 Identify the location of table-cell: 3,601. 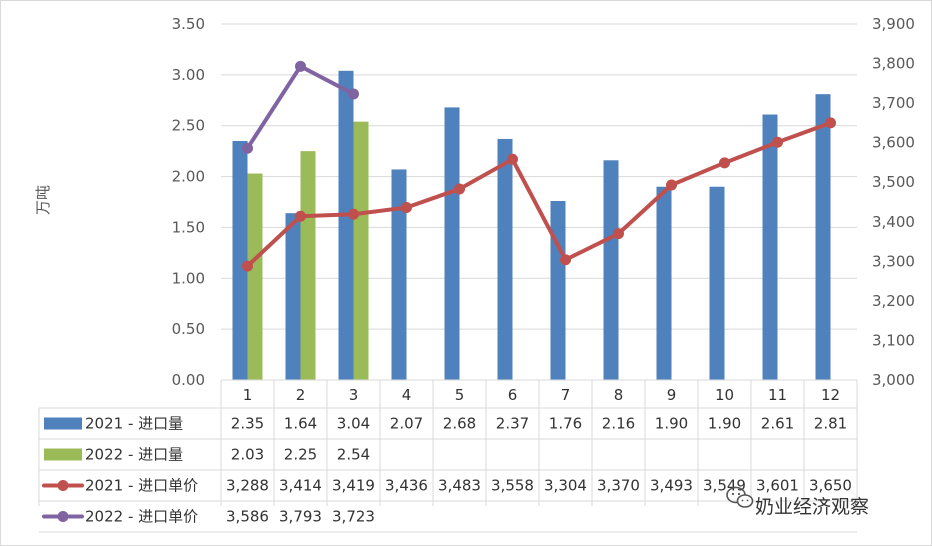
(777, 486).